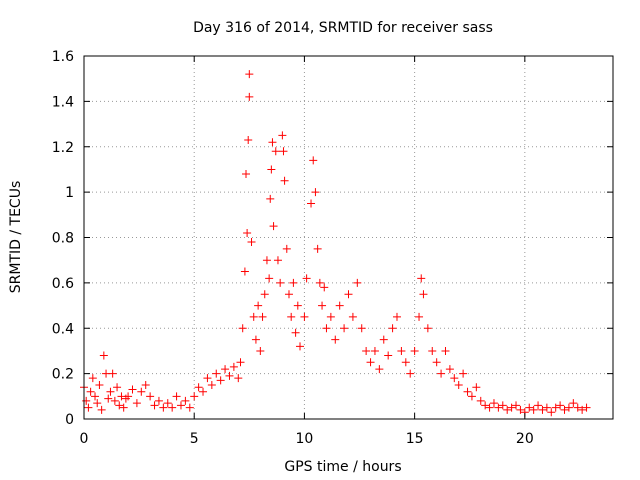  I want to click on x-tick-label: 10, so click(305, 439).